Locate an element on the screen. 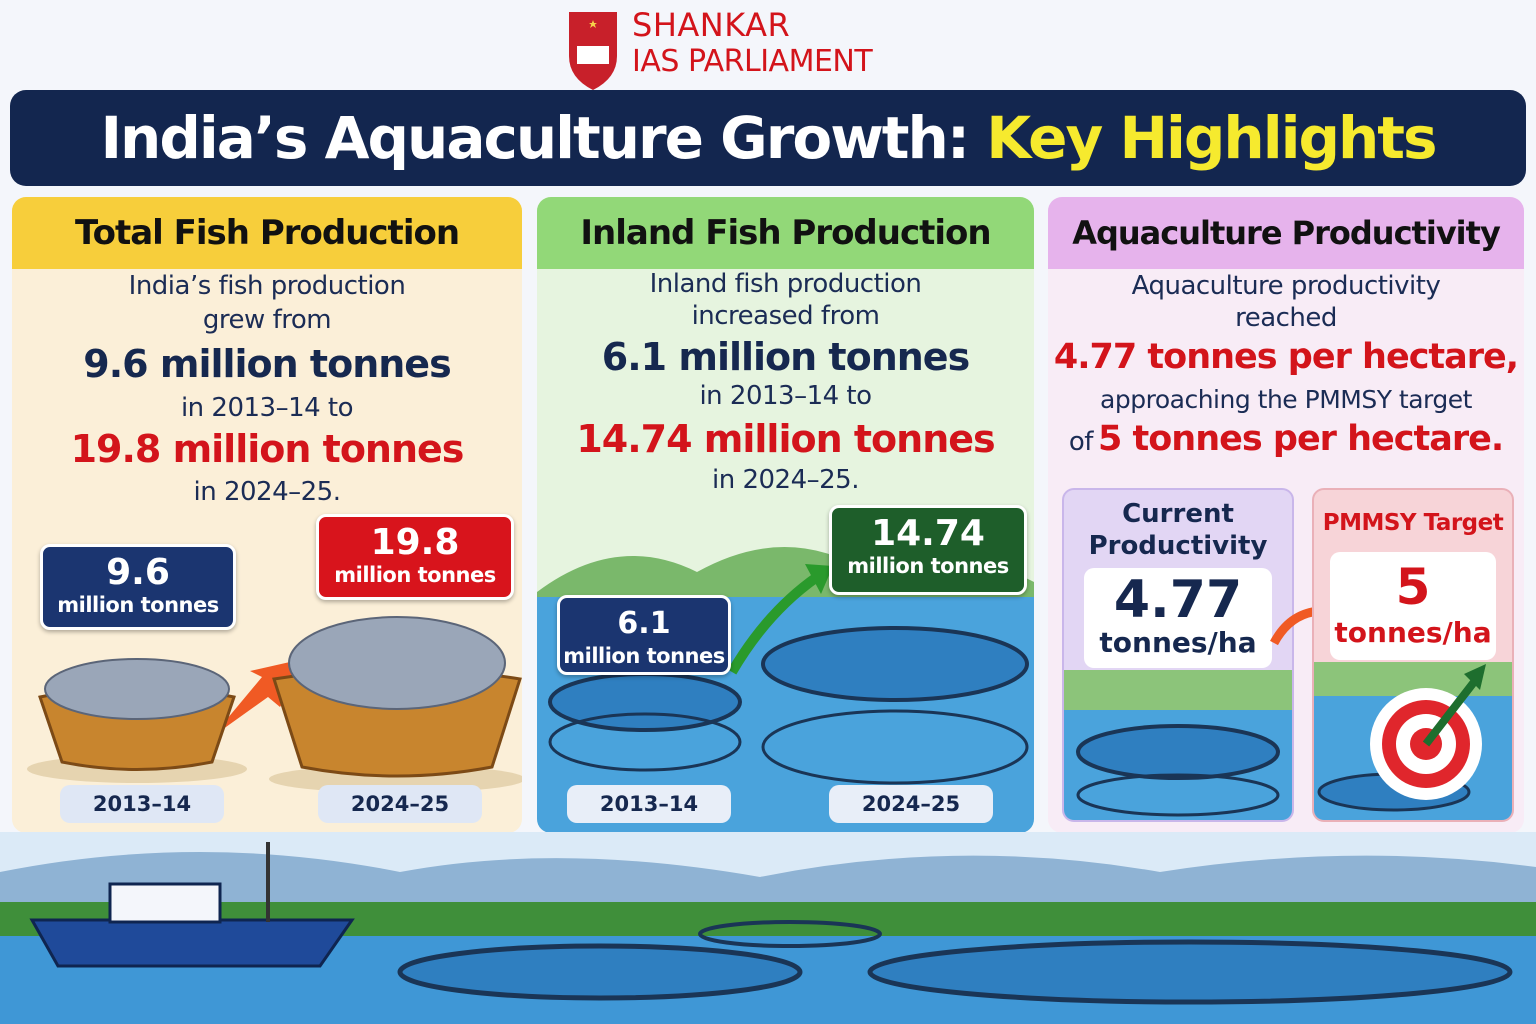 This screenshot has width=1536, height=1024. star is located at coordinates (593, 24).